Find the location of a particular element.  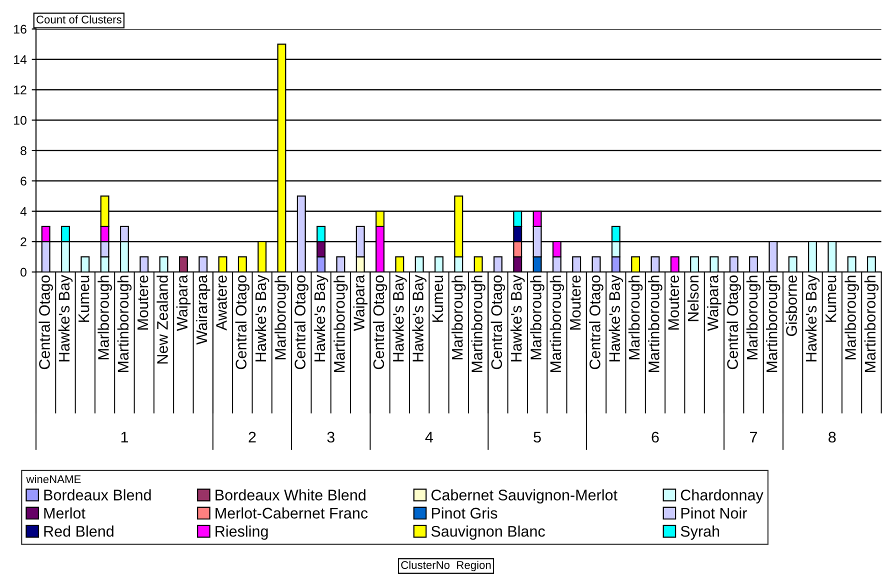

legend-label: Riesling is located at coordinates (242, 533).